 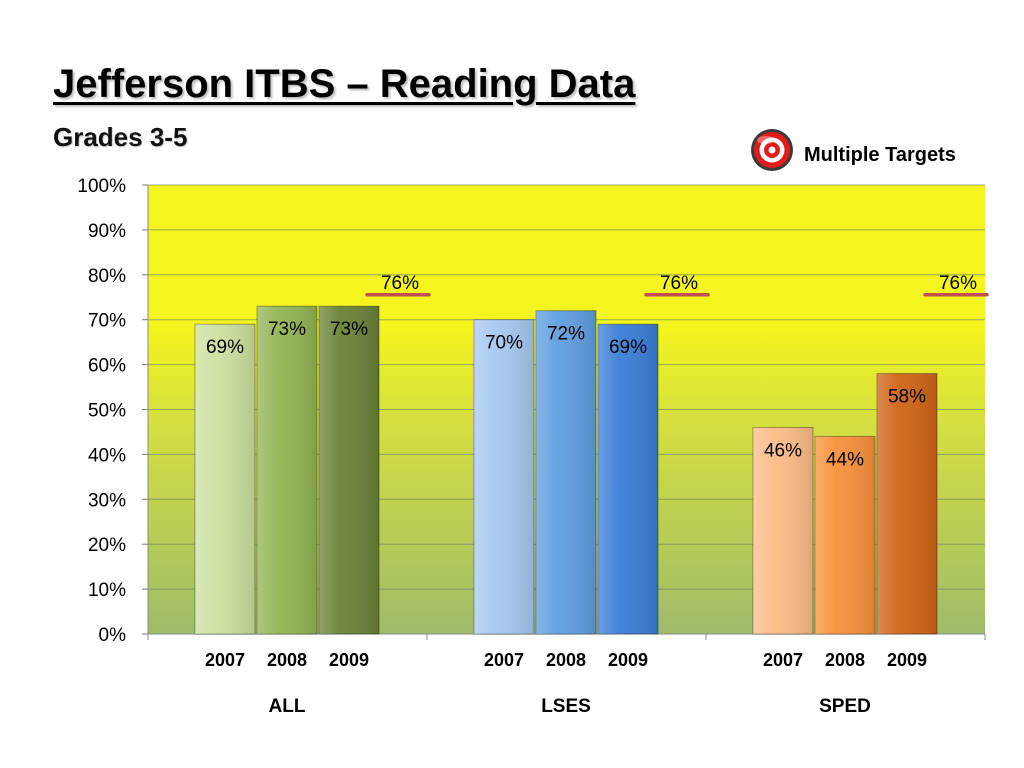 I want to click on y-tick-label: 60%, so click(x=107, y=366).